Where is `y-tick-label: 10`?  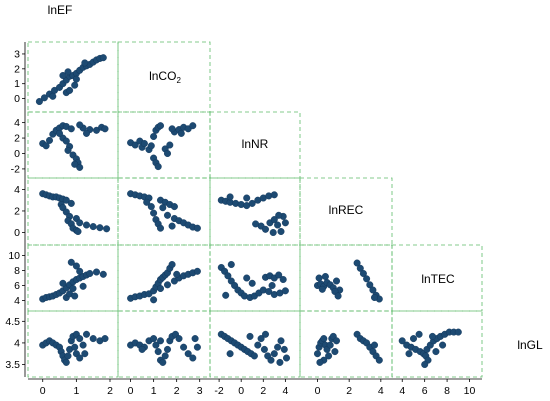 y-tick-label: 10 is located at coordinates (14, 256).